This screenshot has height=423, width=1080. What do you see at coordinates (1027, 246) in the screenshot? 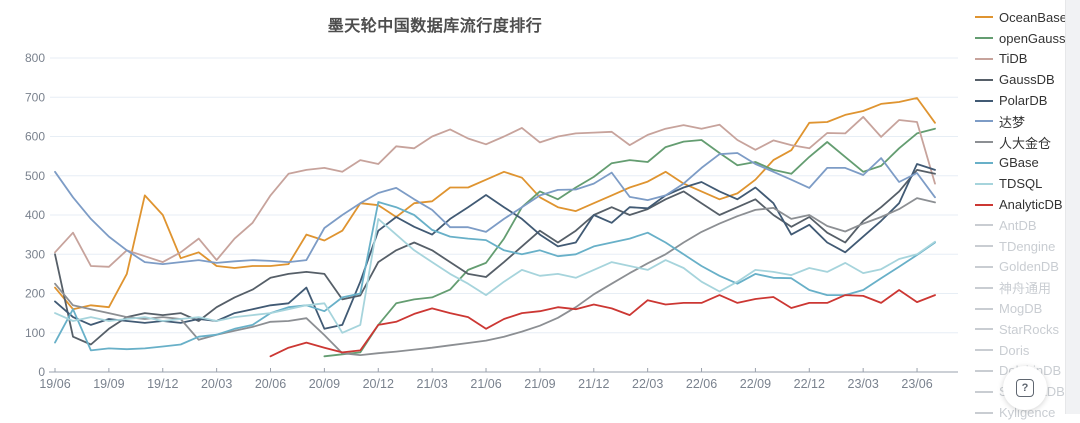
I see `legend-label: TDengine` at bounding box center [1027, 246].